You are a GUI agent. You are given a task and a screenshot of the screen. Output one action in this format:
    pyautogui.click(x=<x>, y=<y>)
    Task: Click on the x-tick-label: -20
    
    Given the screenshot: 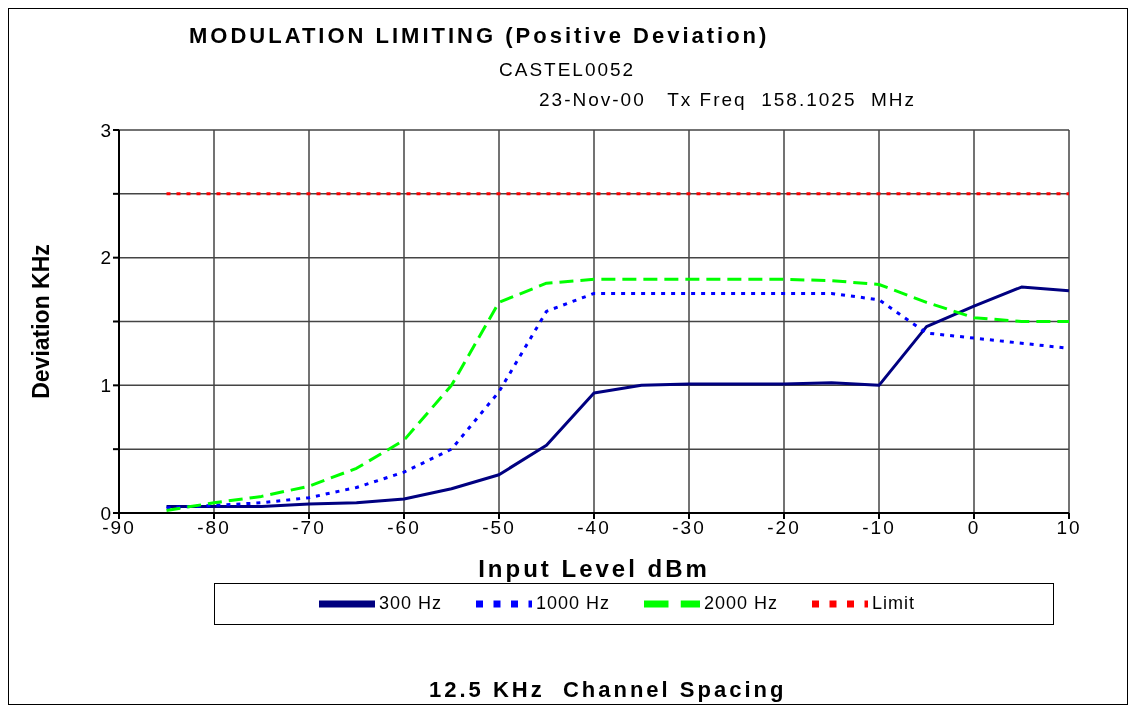 What is the action you would take?
    pyautogui.click(x=784, y=528)
    